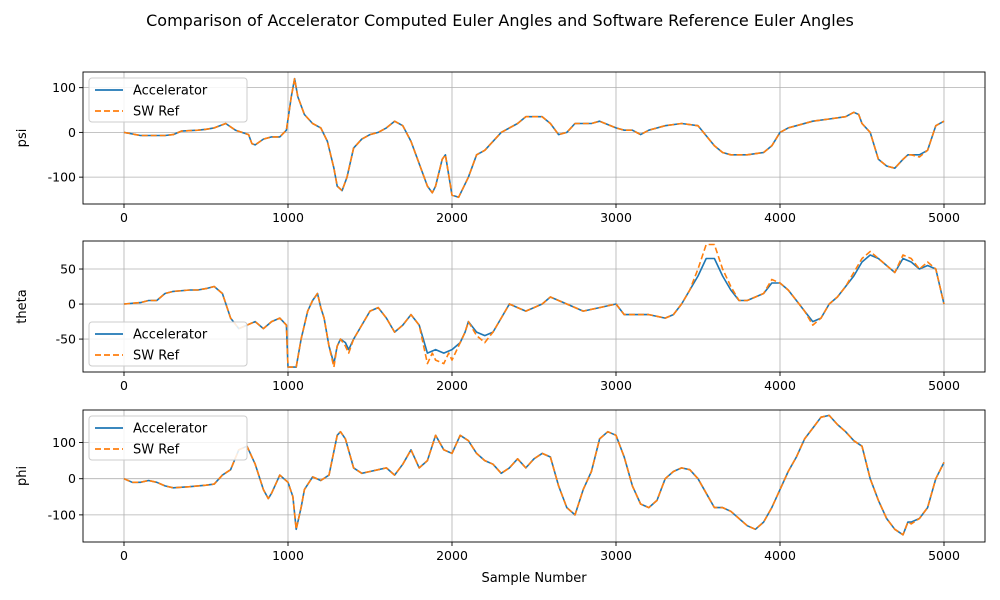 This screenshot has width=1000, height=600. Describe the element at coordinates (22, 138) in the screenshot. I see `y-axis-label: psi` at that location.